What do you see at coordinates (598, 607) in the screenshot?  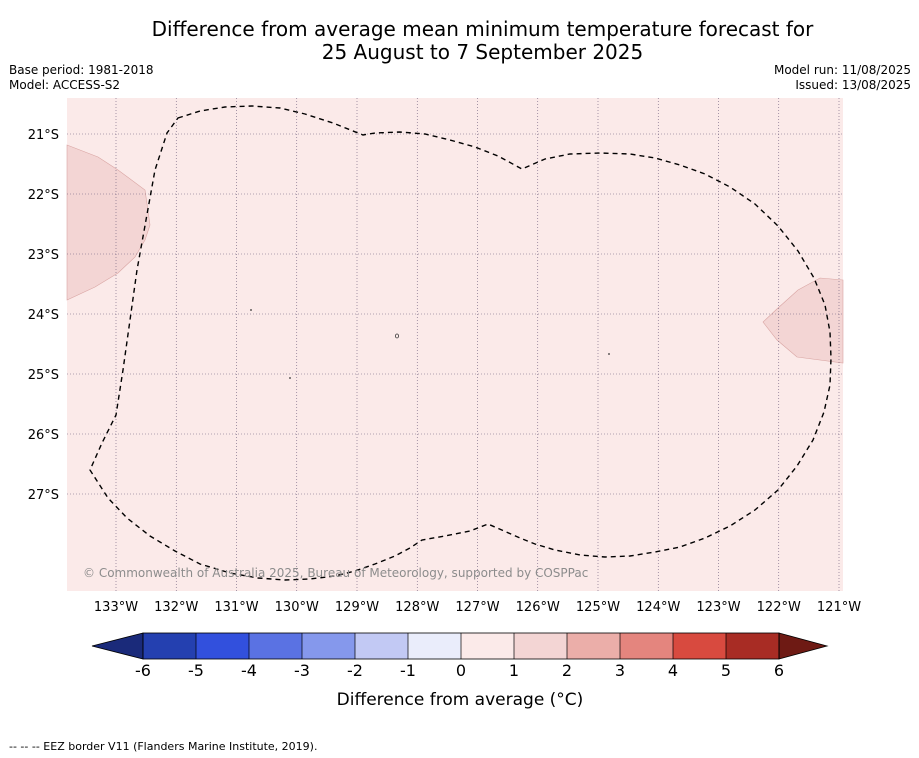 I see `longitude-label: 125°W` at bounding box center [598, 607].